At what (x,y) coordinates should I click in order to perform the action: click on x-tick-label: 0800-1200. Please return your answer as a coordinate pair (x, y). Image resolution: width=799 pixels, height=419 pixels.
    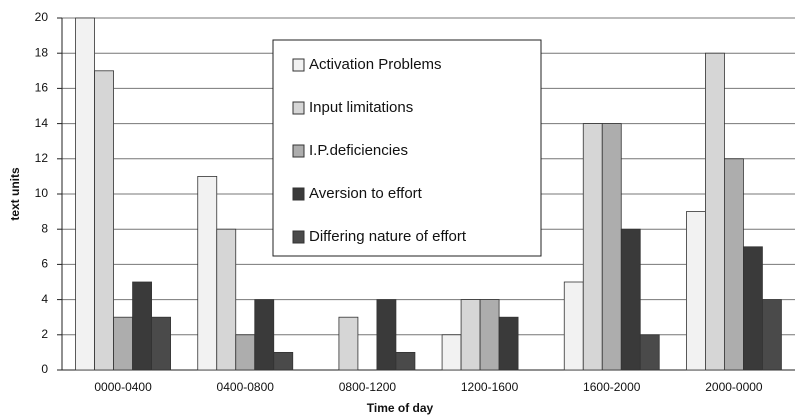
    Looking at the image, I should click on (368, 387).